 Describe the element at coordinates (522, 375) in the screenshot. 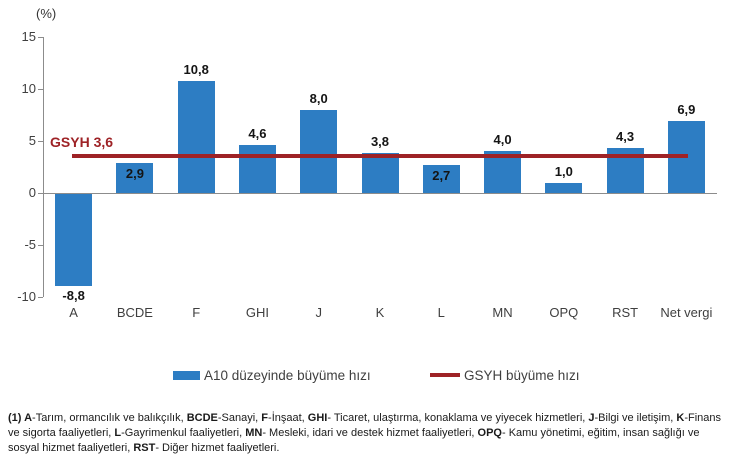

I see `legend-label: GSYH büyüme hızı` at that location.